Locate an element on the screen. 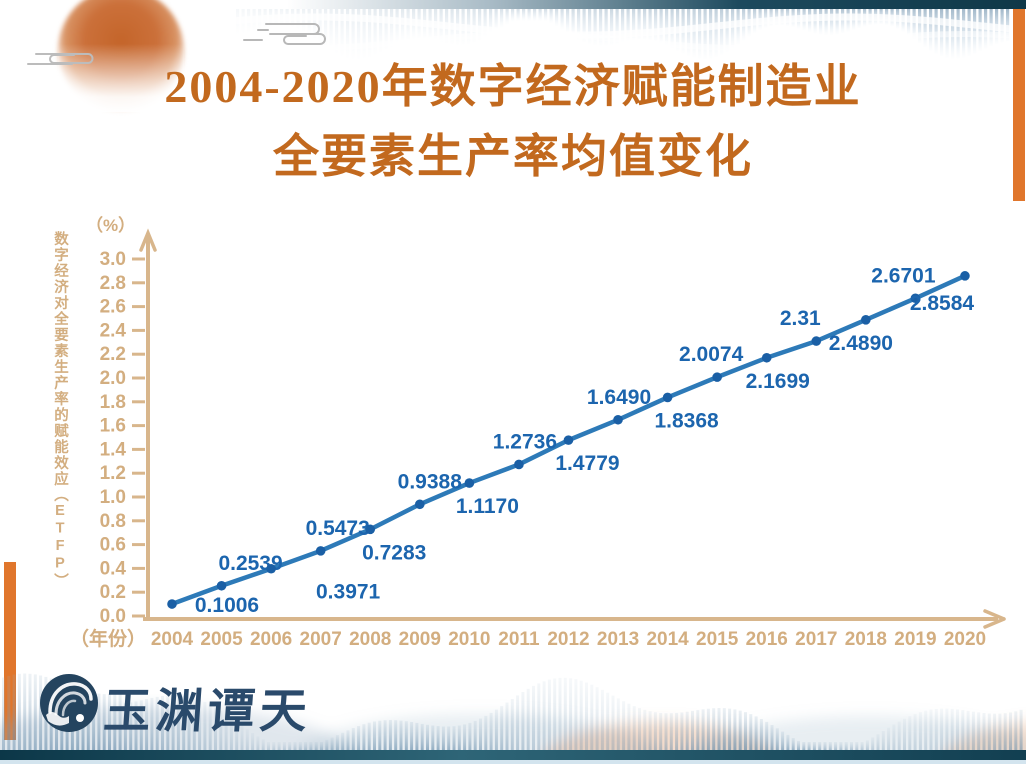 This screenshot has height=764, width=1026. y-tick-label: 0.2 is located at coordinates (113, 592).